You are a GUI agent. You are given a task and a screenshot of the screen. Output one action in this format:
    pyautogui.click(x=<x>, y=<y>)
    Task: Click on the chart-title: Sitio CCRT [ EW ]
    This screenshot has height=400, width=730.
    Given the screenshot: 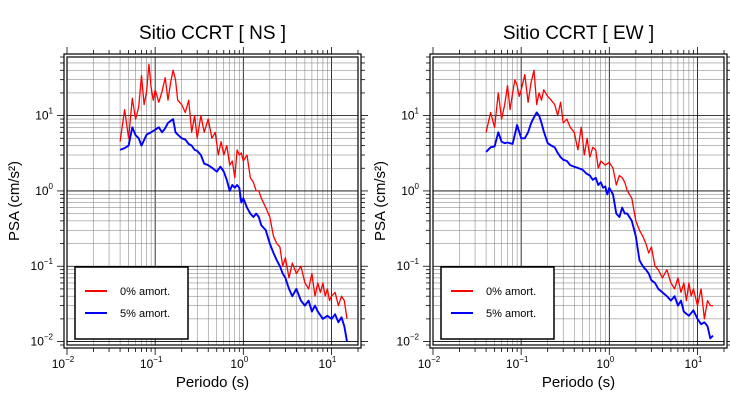 What is the action you would take?
    pyautogui.click(x=578, y=33)
    